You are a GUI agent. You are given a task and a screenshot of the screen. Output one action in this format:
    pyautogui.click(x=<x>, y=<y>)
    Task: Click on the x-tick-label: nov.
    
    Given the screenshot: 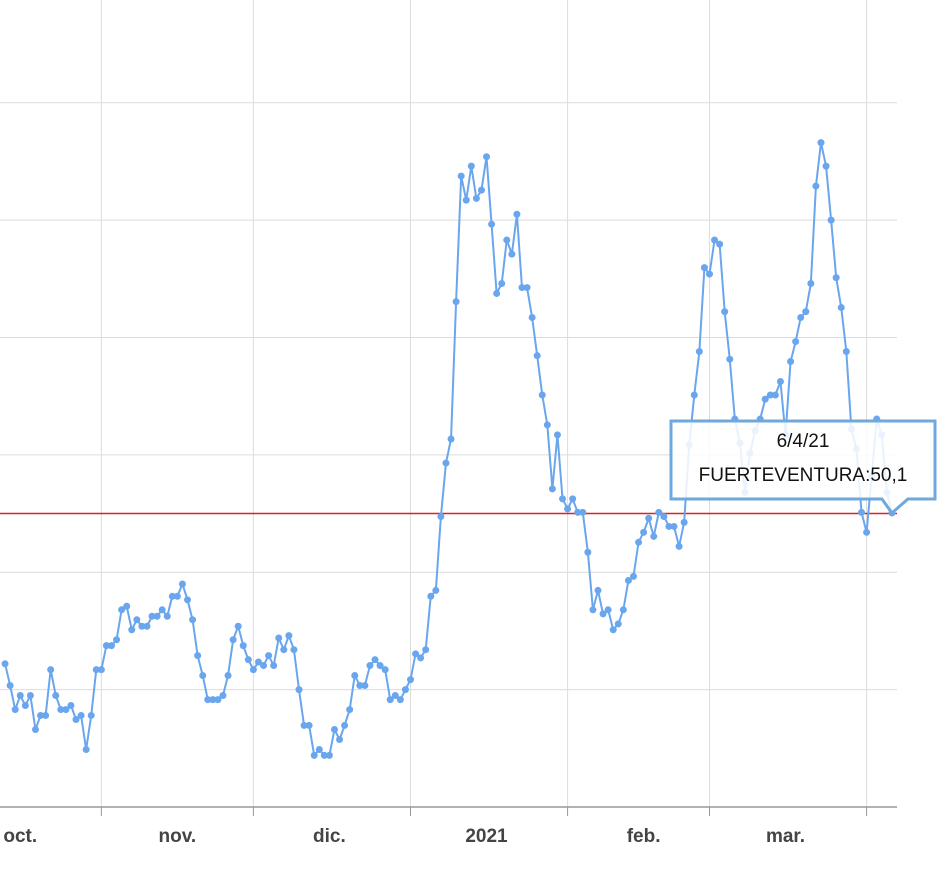 What is the action you would take?
    pyautogui.click(x=178, y=836)
    